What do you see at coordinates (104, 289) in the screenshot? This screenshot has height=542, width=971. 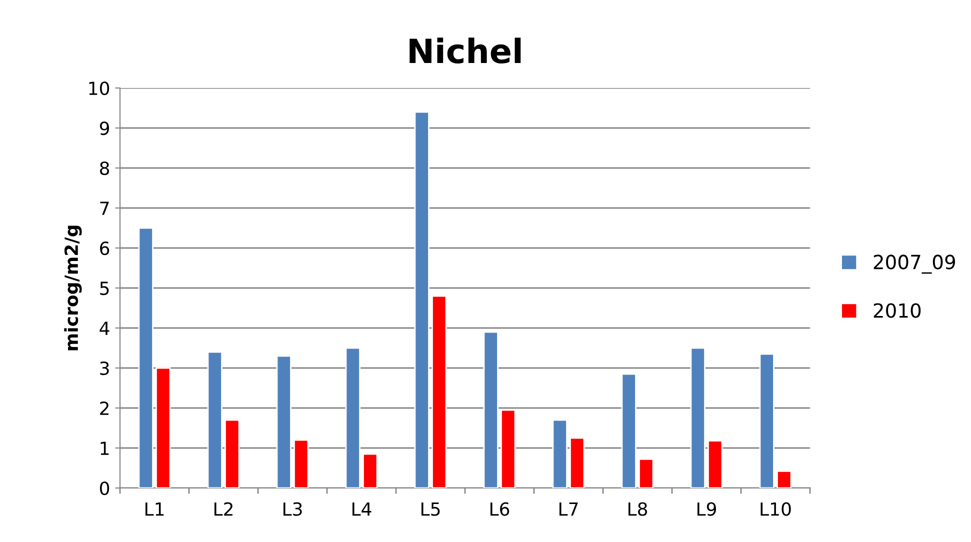 I see `y-tick-label: 5` at bounding box center [104, 289].